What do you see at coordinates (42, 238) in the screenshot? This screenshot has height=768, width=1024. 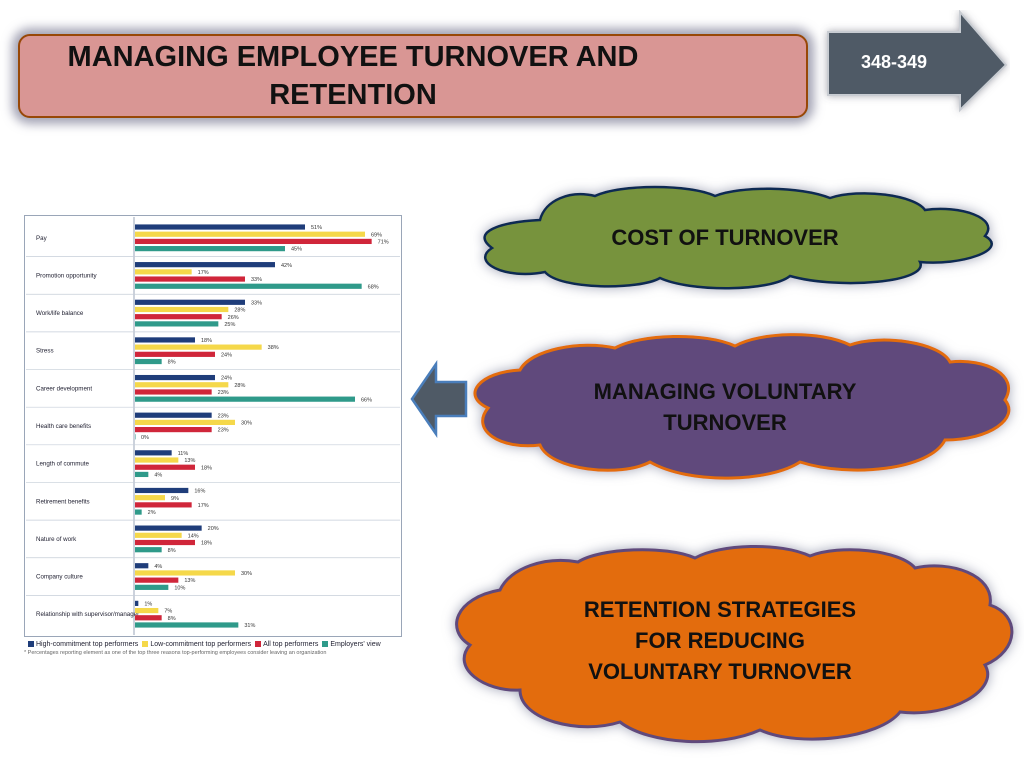 I see `category-label: Pay` at bounding box center [42, 238].